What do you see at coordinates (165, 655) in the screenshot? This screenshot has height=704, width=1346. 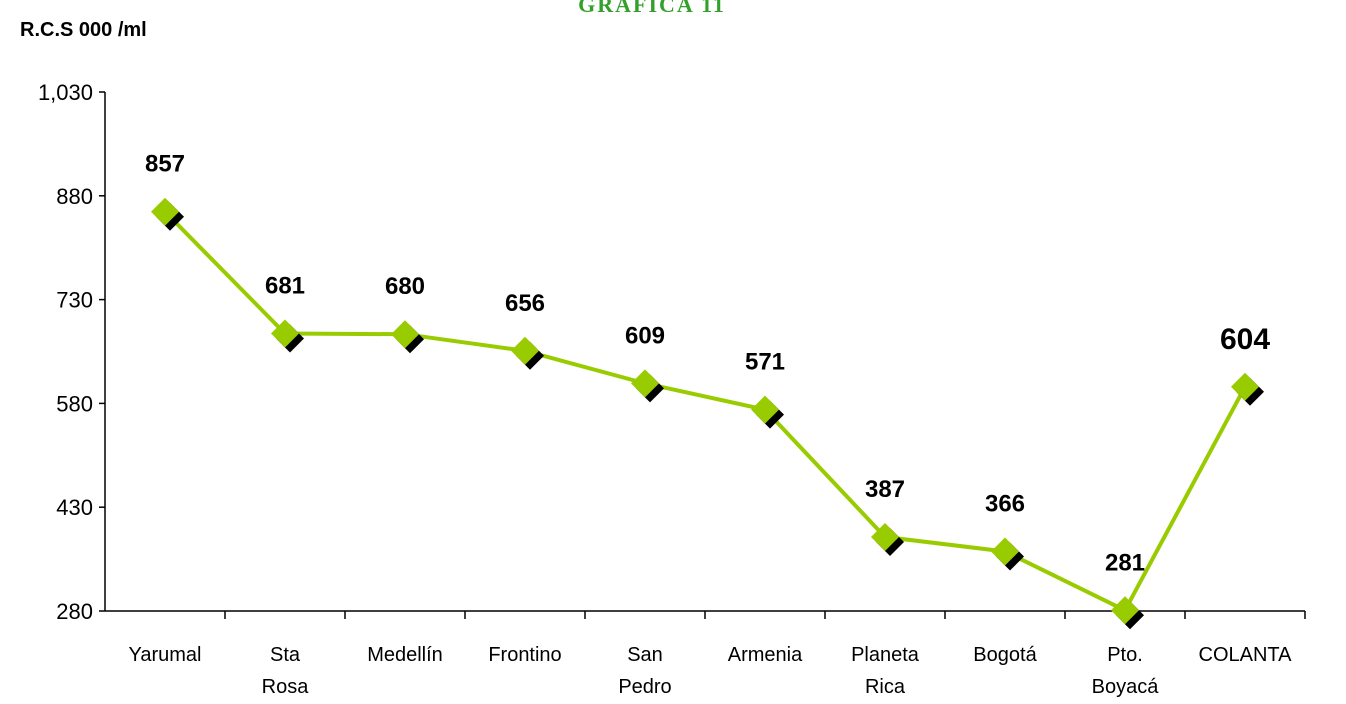 I see `x-tick-label: Yarumal` at bounding box center [165, 655].